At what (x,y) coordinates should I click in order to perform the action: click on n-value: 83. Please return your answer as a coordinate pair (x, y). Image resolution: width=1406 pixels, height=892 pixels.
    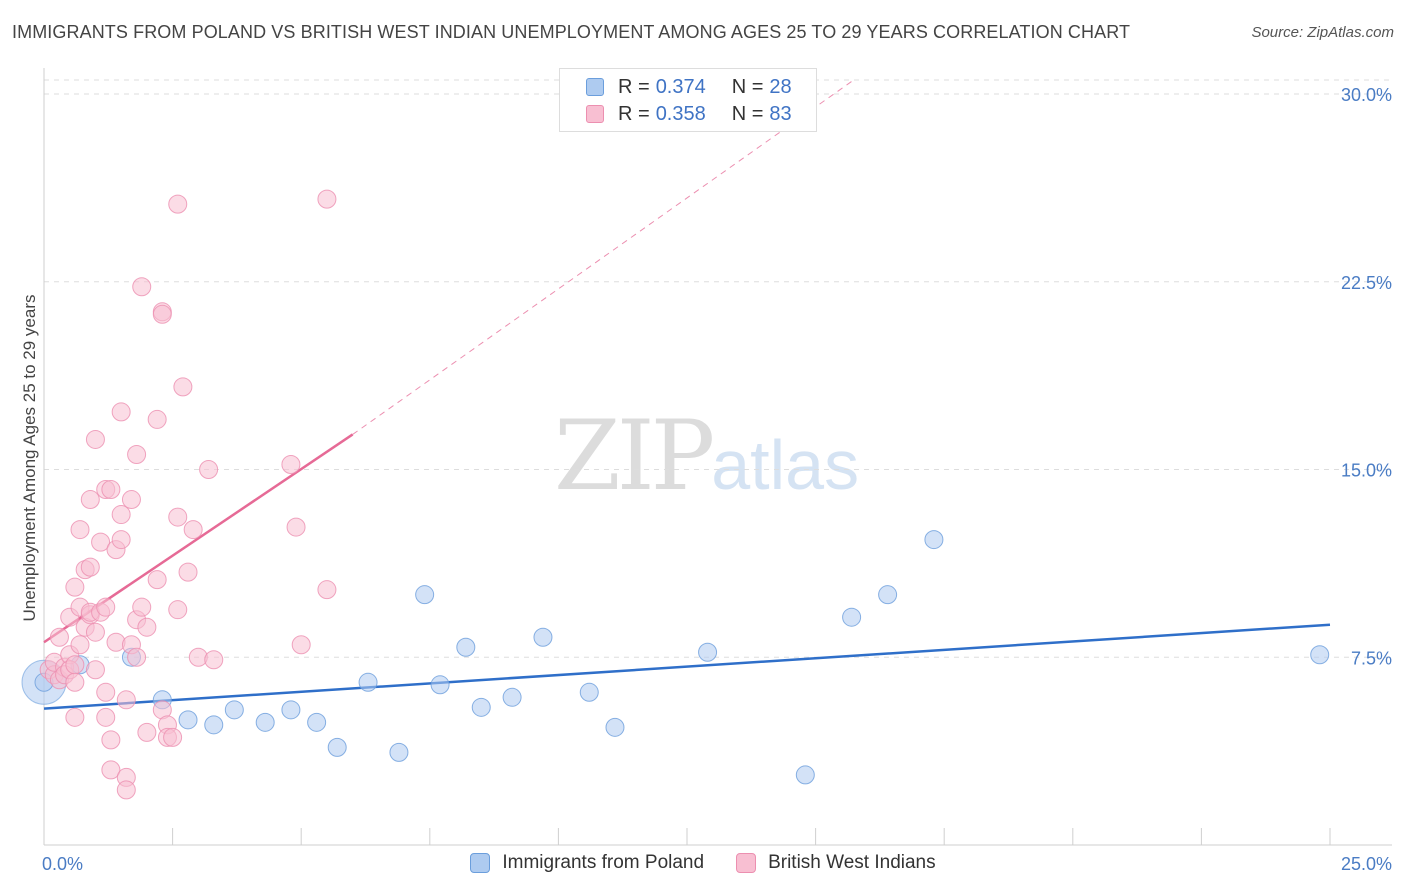
    Looking at the image, I should click on (780, 113).